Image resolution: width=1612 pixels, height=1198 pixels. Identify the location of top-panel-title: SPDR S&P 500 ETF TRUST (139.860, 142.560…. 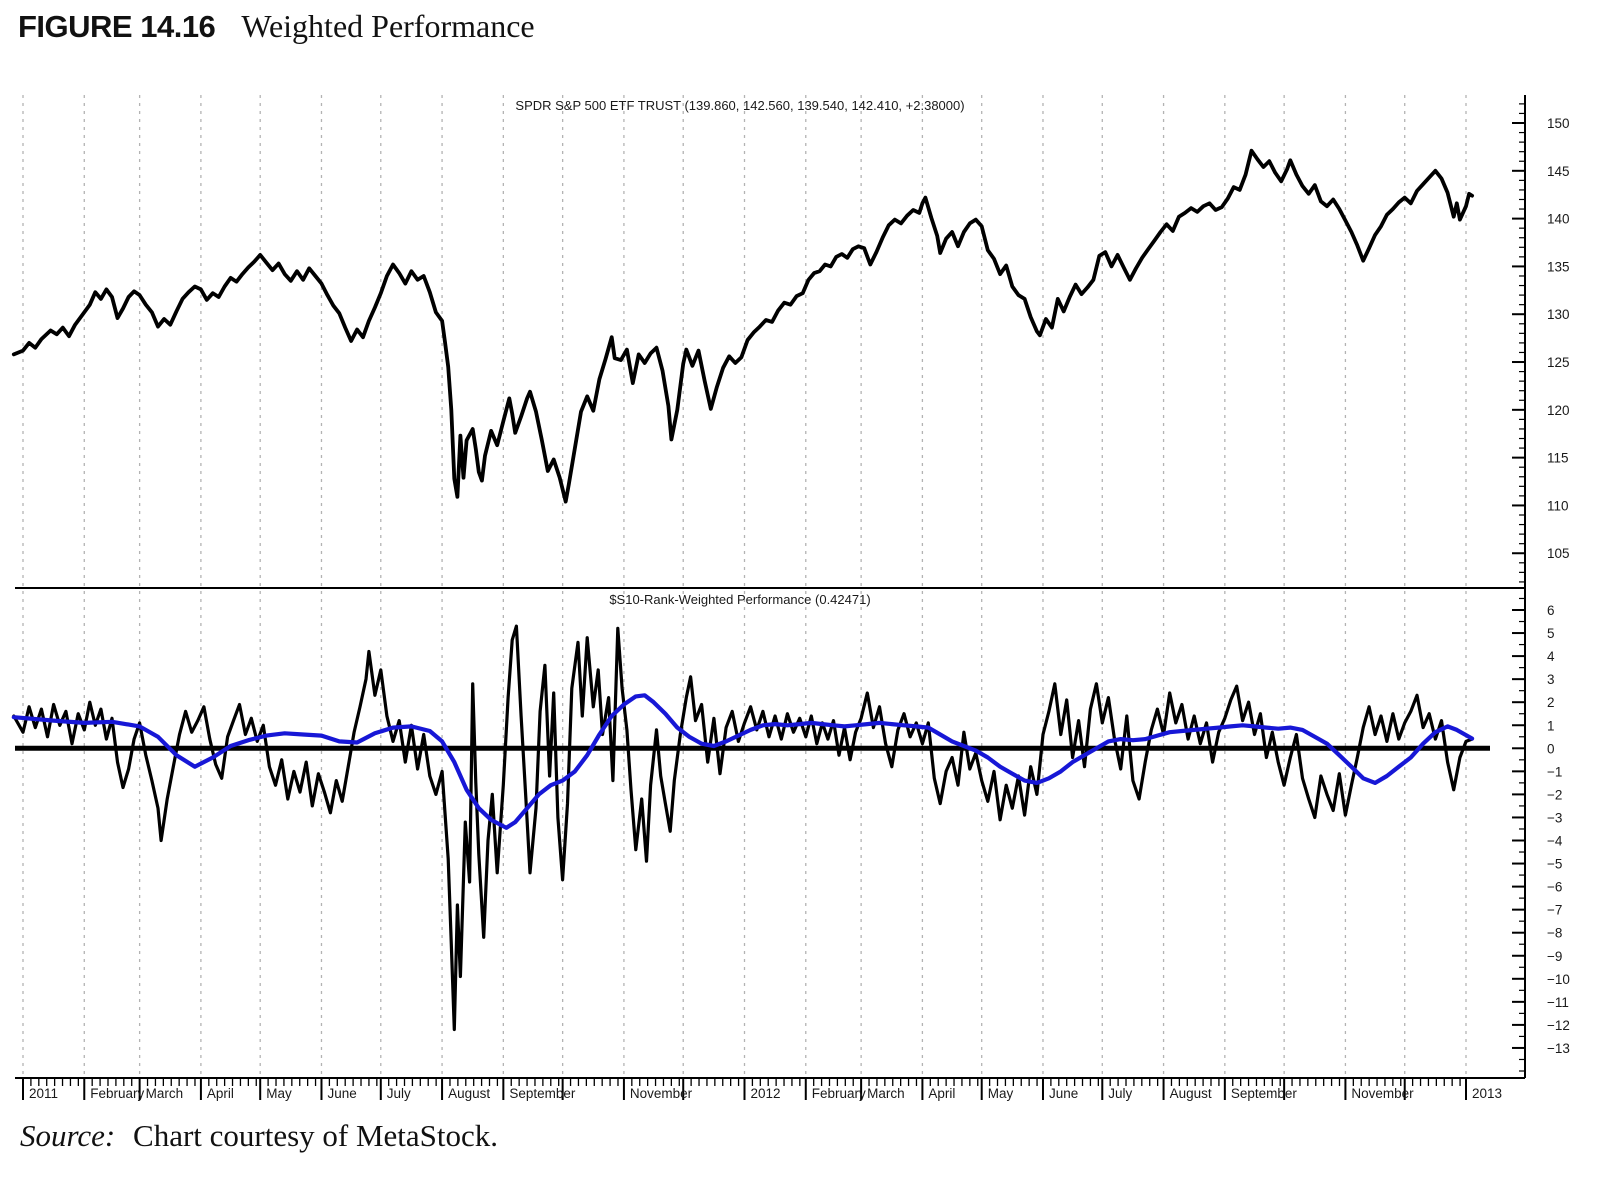
(739, 105).